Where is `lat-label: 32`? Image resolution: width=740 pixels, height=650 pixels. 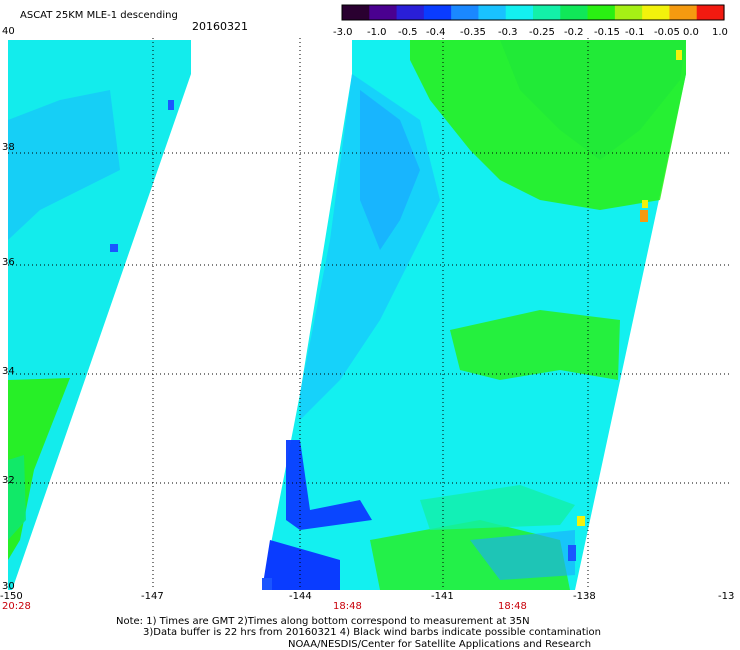 lat-label: 32 is located at coordinates (8, 480).